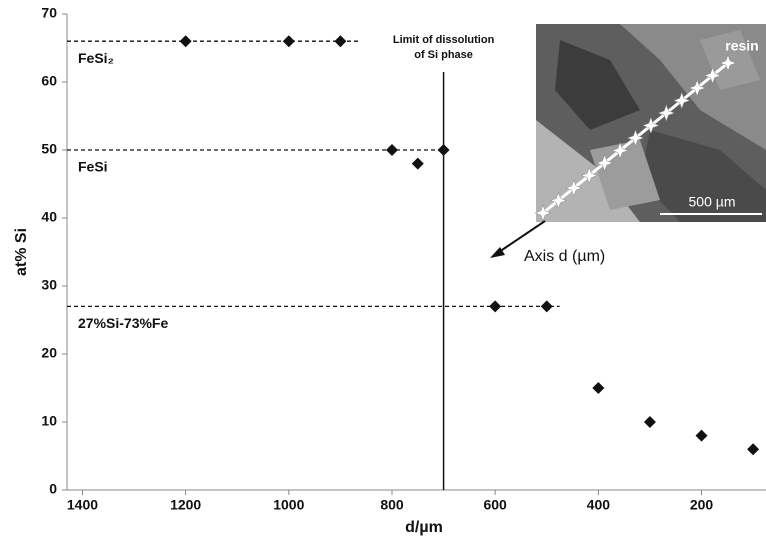 This screenshot has width=766, height=554. What do you see at coordinates (49, 13) in the screenshot?
I see `y-tick-label: 70` at bounding box center [49, 13].